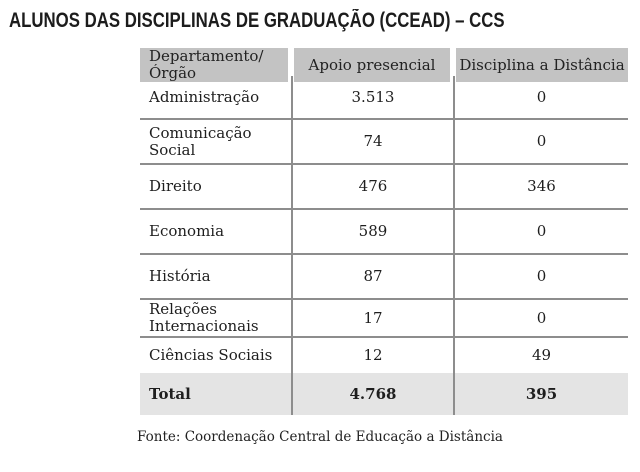 Image resolution: width=640 pixels, height=472 pixels. What do you see at coordinates (211, 355) in the screenshot?
I see `dept-cell: Ciências Sociais` at bounding box center [211, 355].